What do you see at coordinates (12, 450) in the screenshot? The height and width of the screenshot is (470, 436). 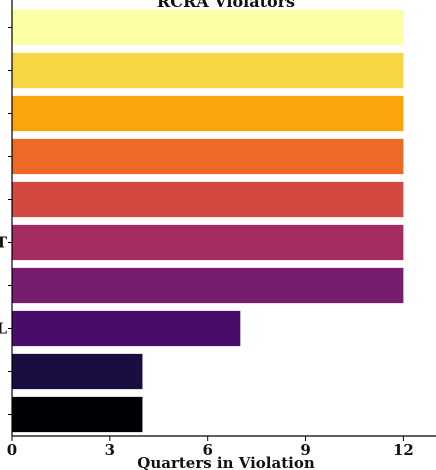 I see `x-tick-label-0: 0` at bounding box center [12, 450].